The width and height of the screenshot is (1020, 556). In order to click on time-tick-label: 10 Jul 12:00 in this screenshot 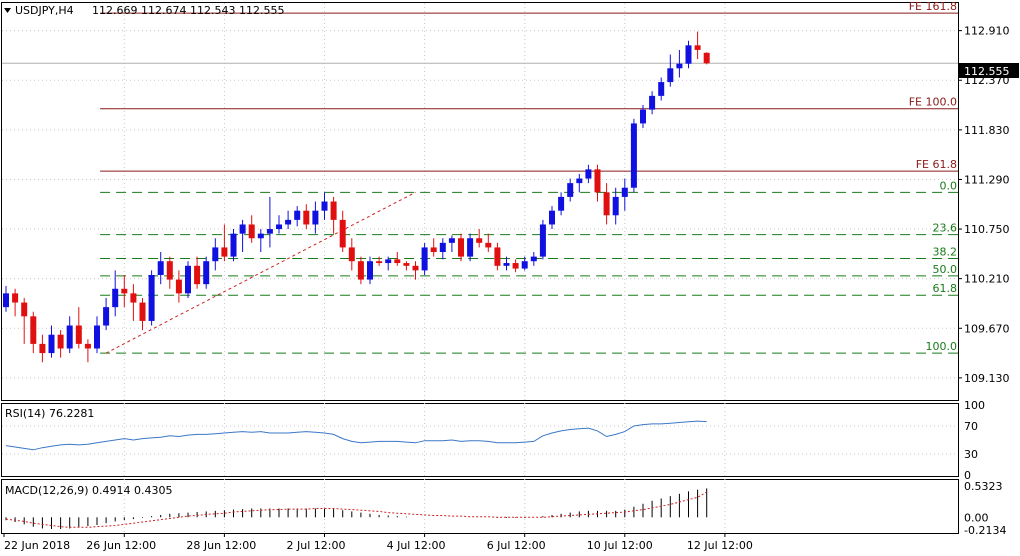, I will do `click(620, 545)`.